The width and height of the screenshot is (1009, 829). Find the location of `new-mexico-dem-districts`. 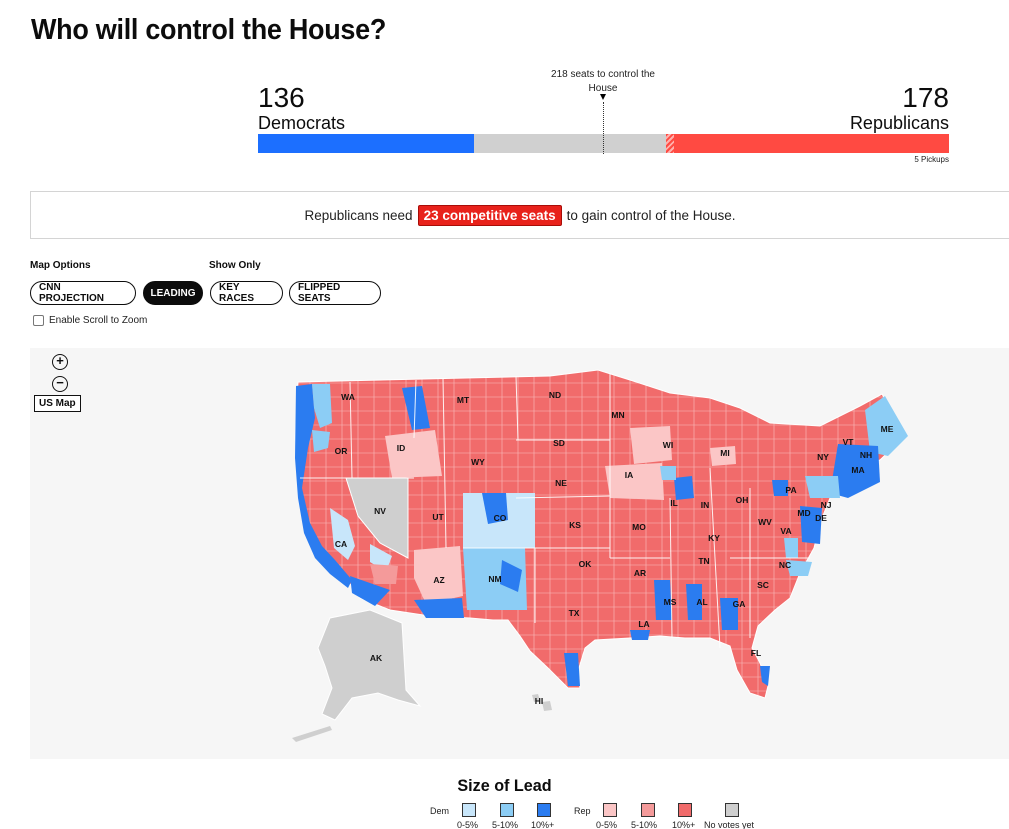

new-mexico-dem-districts is located at coordinates (495, 579).